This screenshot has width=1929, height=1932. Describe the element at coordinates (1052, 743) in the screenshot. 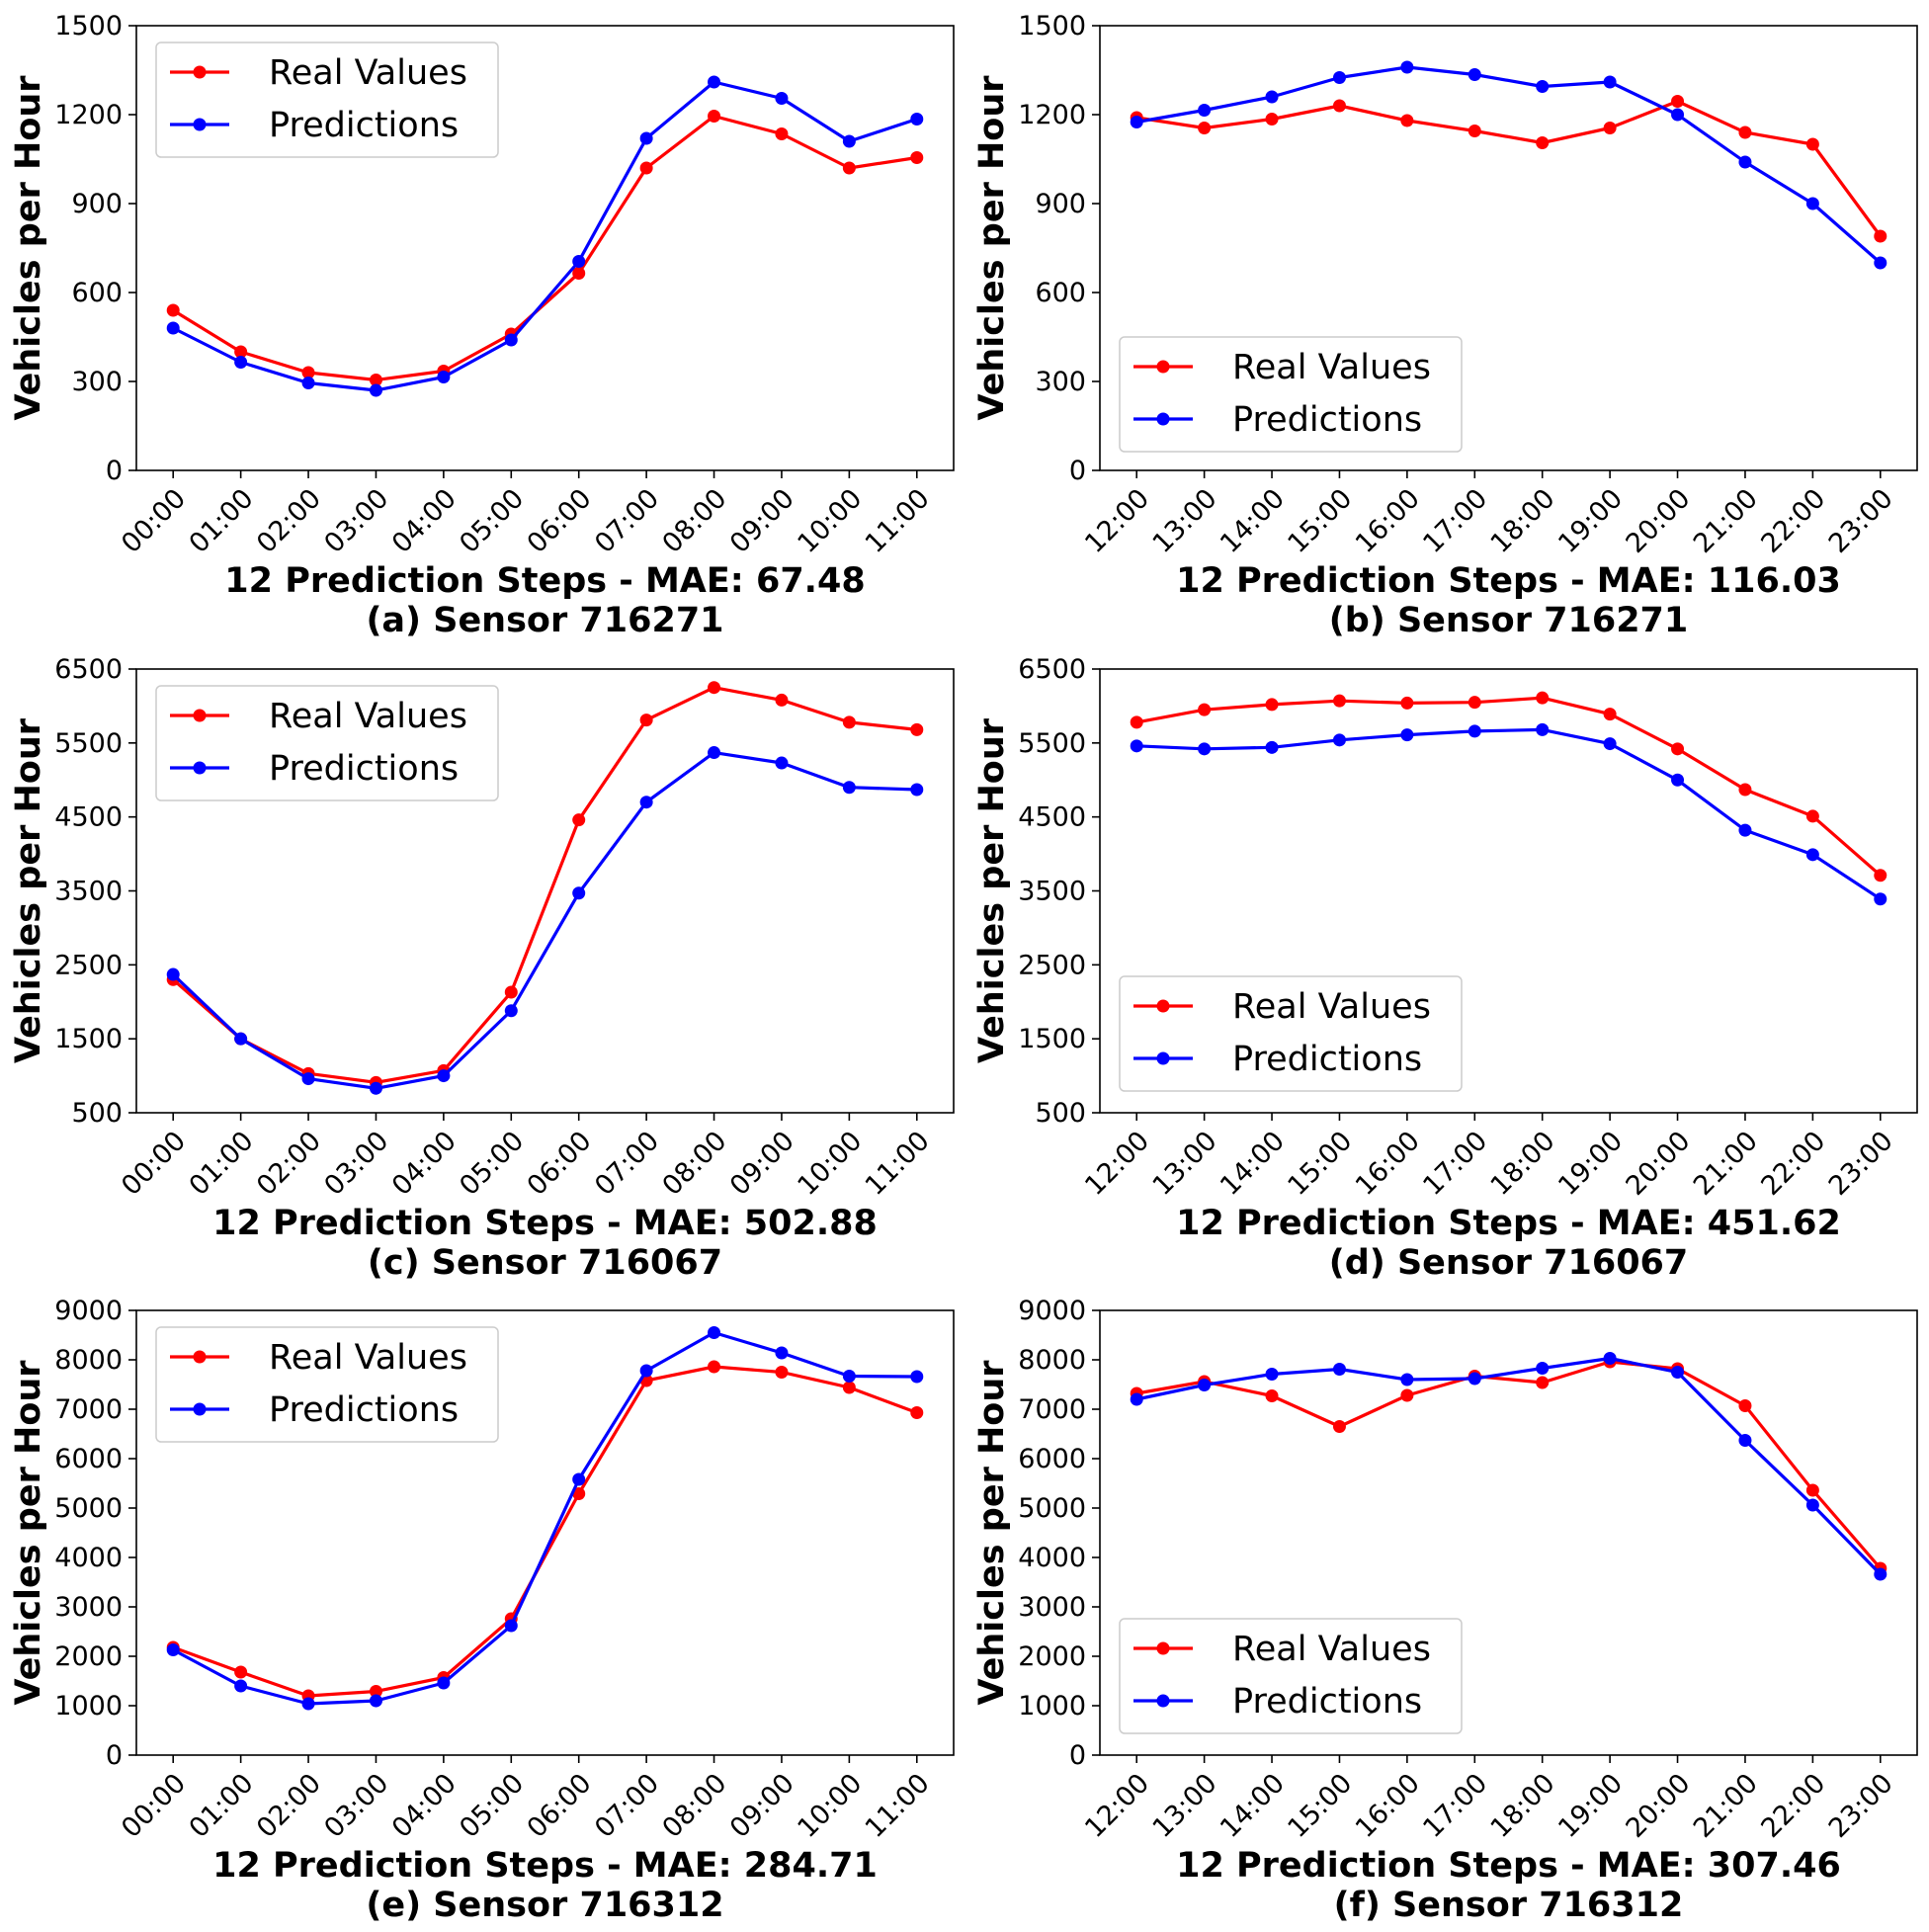

I see `y-tick-label: 5500` at that location.